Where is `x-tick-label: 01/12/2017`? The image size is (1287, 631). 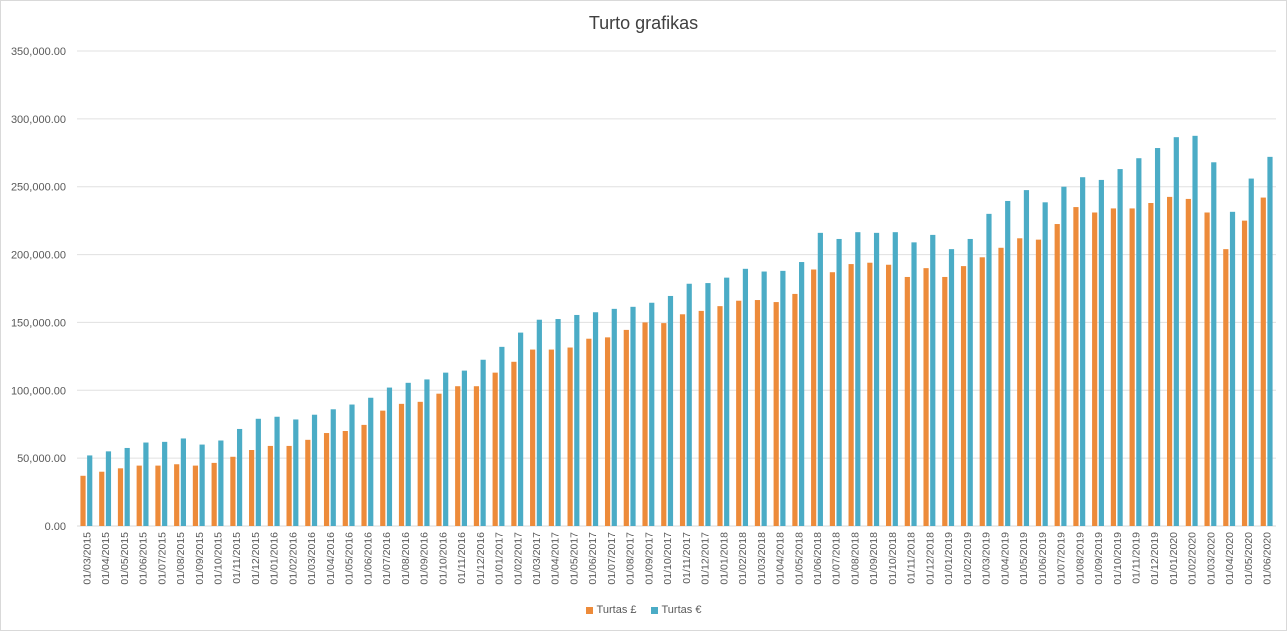
x-tick-label: 01/12/2017 is located at coordinates (706, 558).